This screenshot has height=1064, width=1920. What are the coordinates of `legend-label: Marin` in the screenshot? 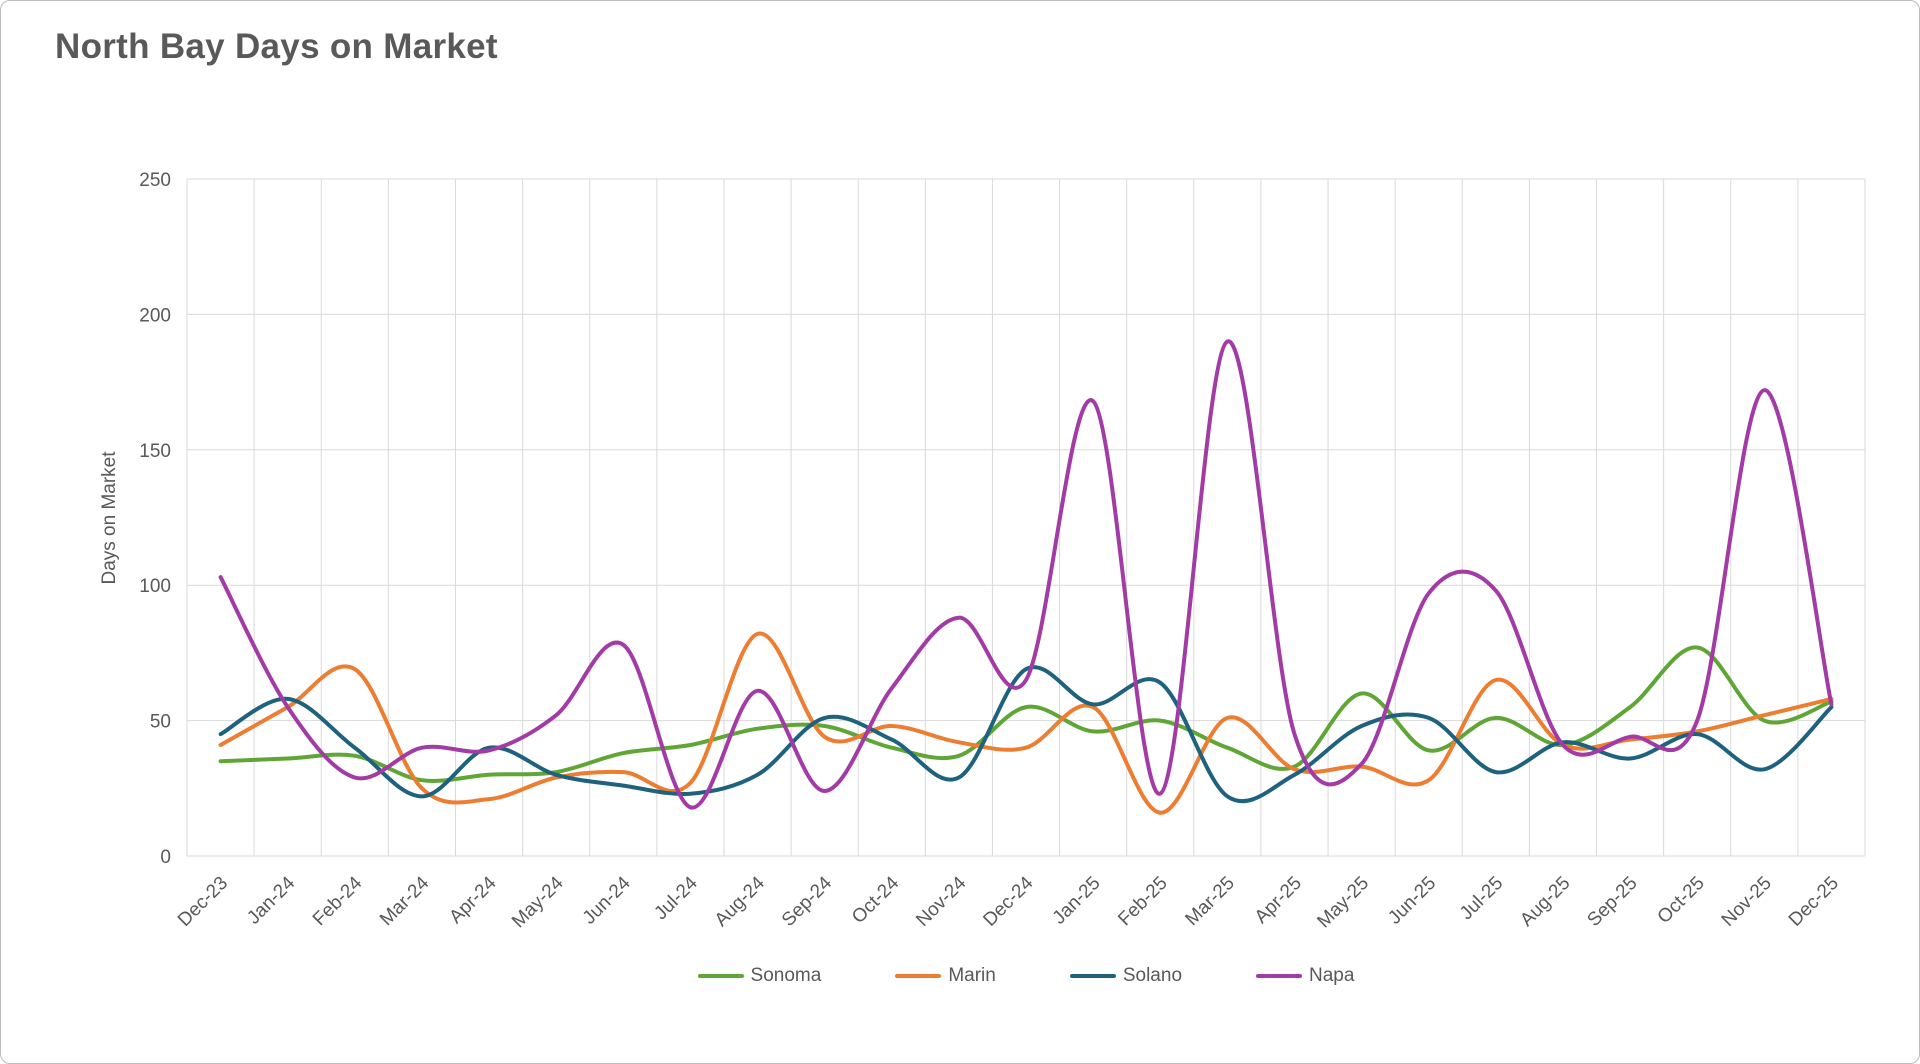 It's located at (972, 975).